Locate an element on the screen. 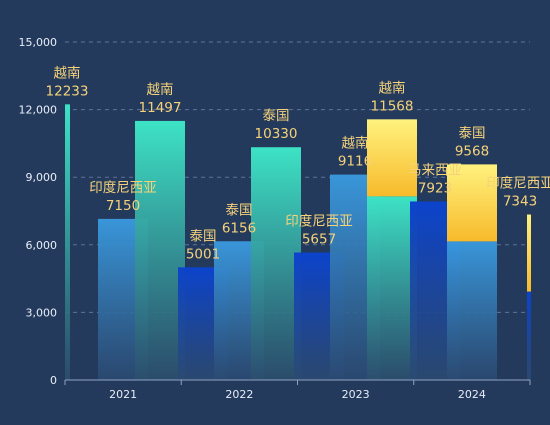  bar-value-label: 7150 is located at coordinates (123, 206).